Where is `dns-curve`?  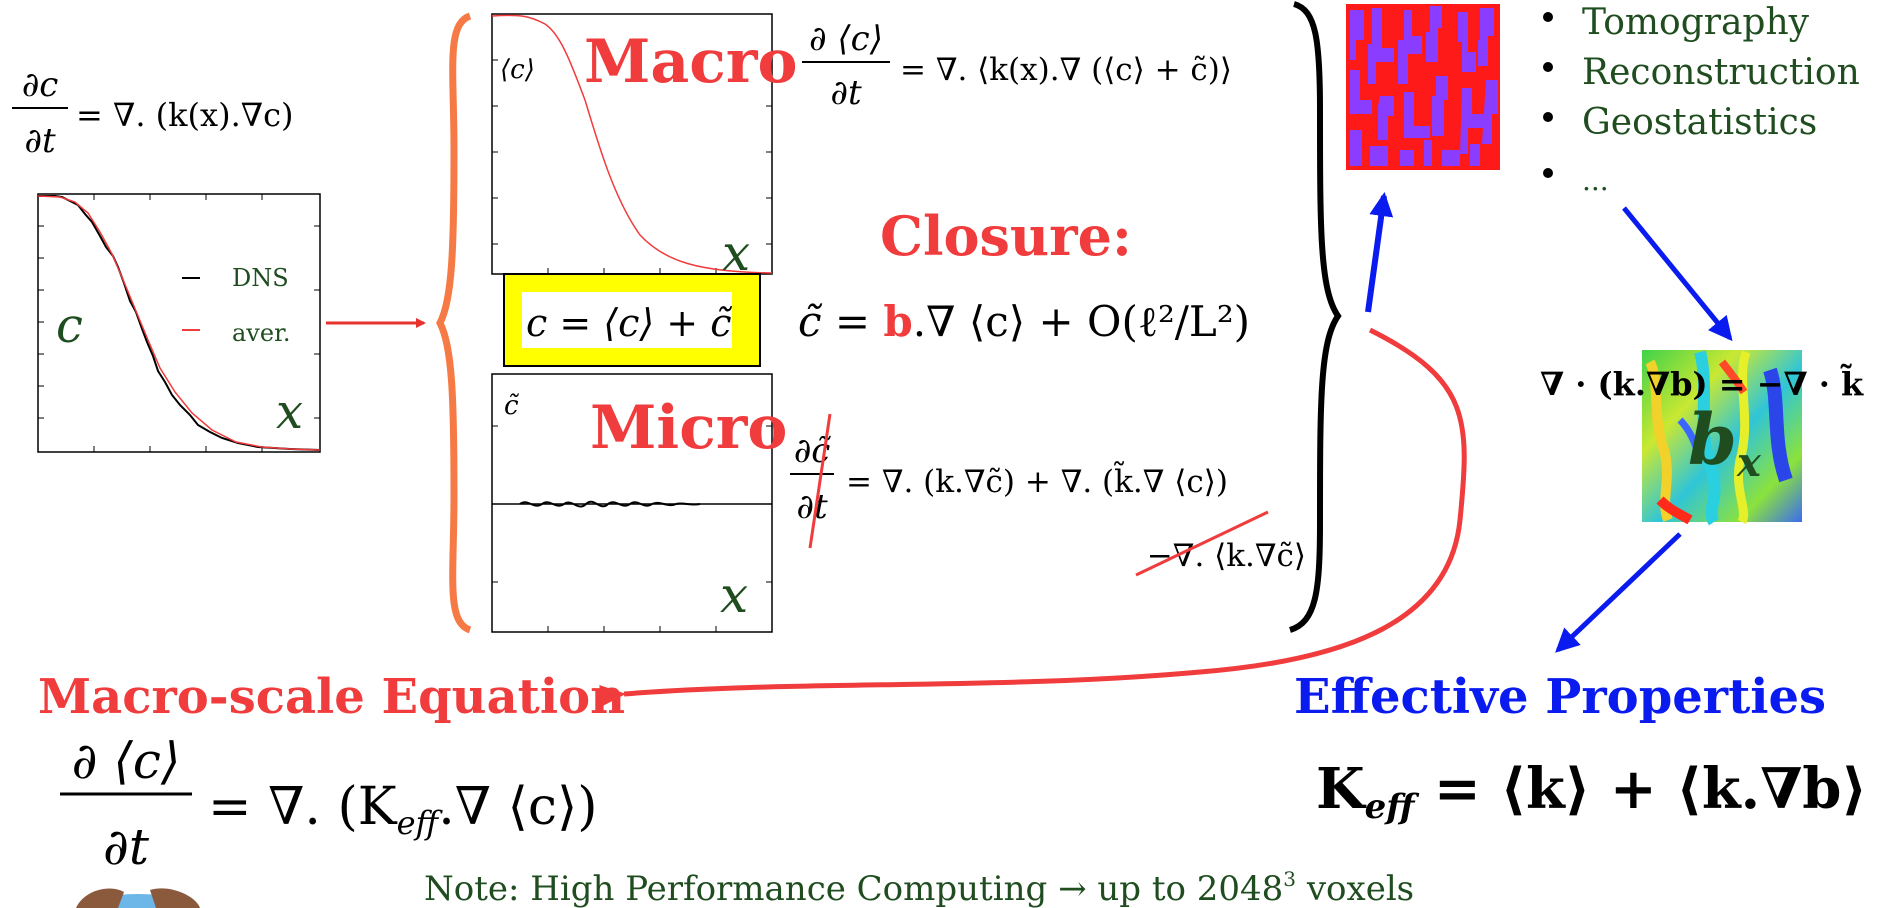
dns-curve is located at coordinates (179, 323).